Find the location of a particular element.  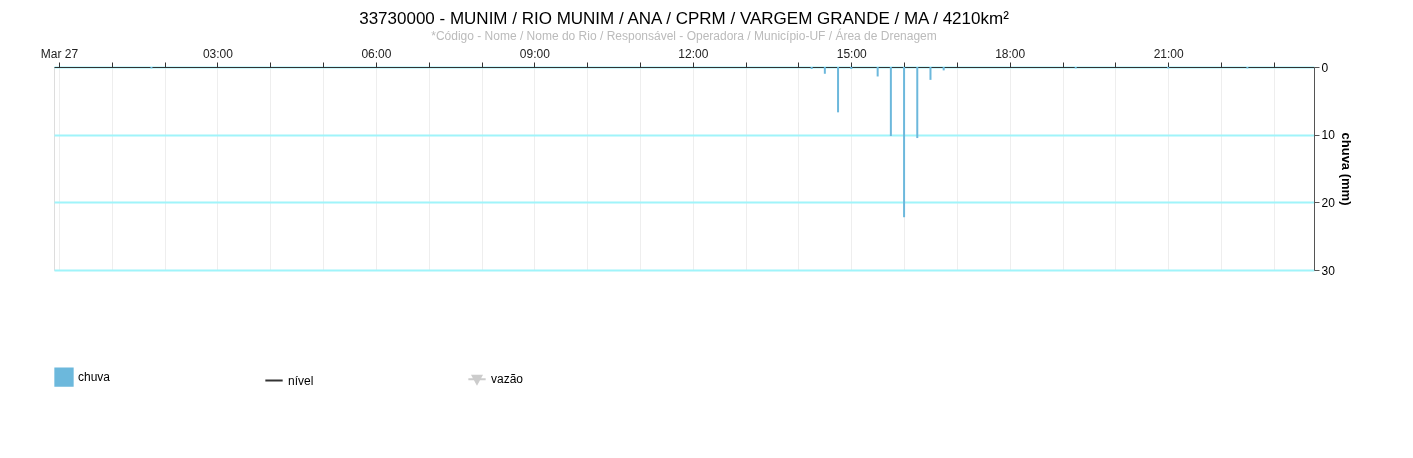

x-tick-label: 21:00 is located at coordinates (1168, 53).